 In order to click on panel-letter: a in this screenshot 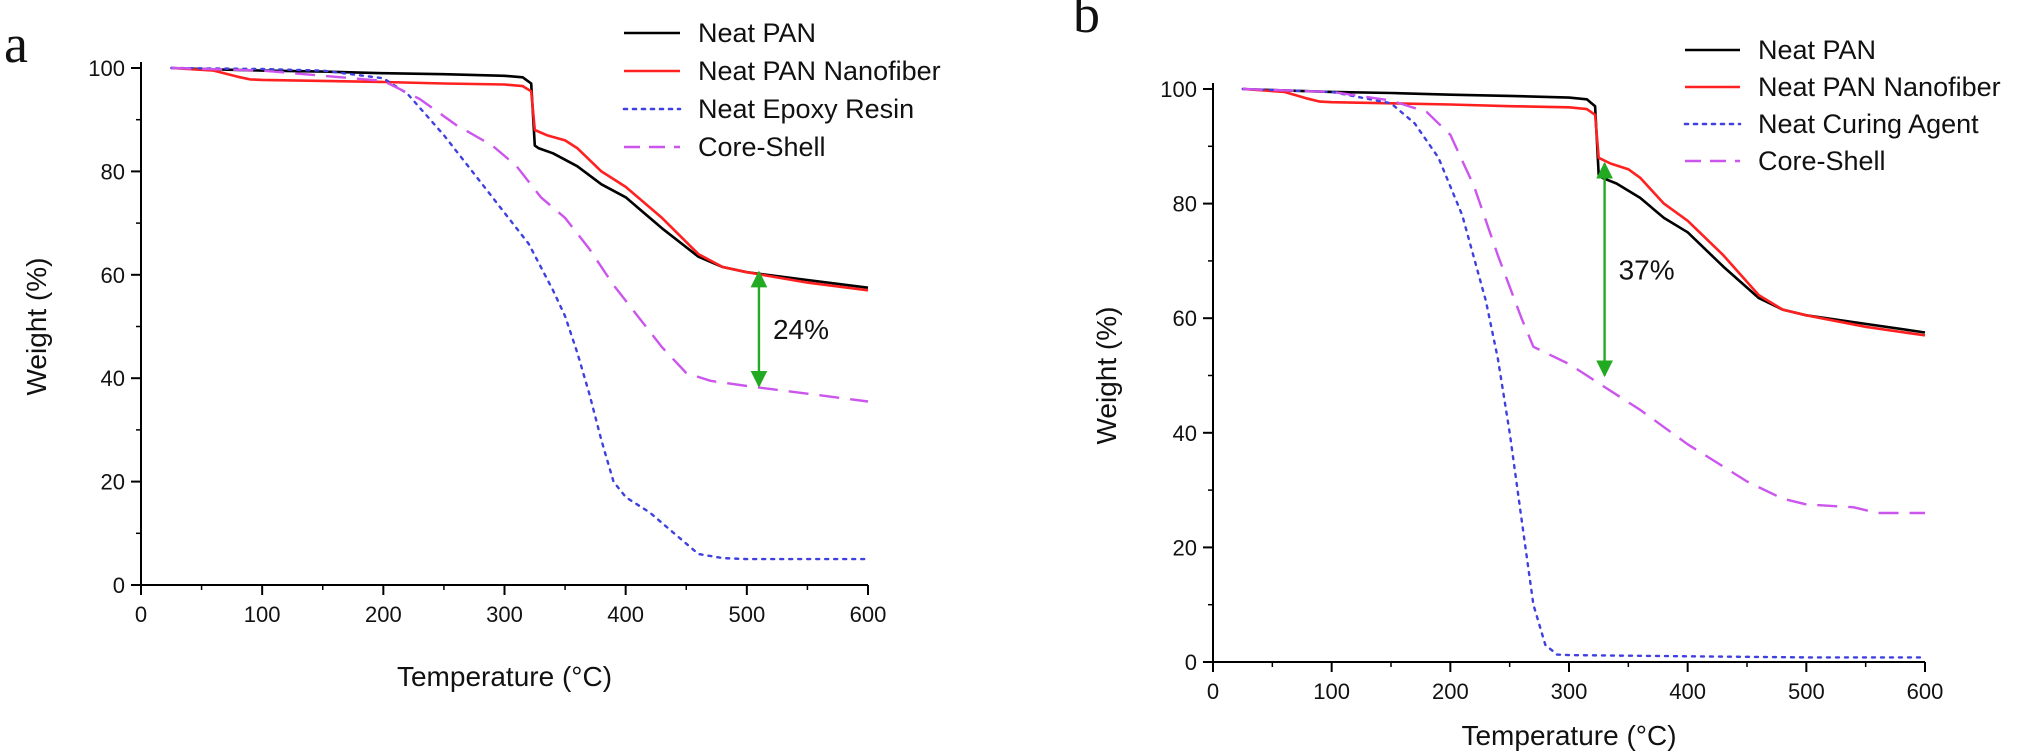, I will do `click(16, 44)`.